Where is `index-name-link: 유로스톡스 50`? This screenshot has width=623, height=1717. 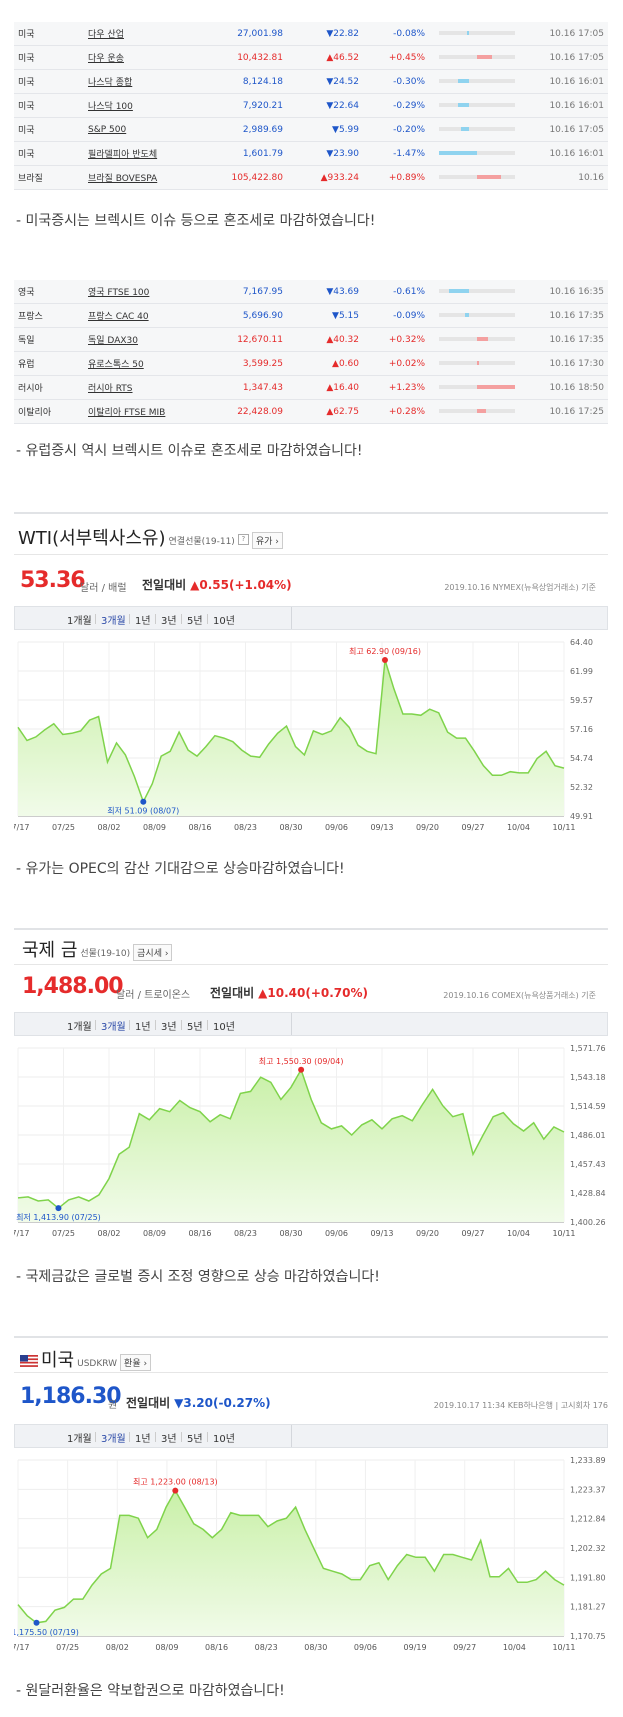
index-name-link: 유로스톡스 50 is located at coordinates (116, 365).